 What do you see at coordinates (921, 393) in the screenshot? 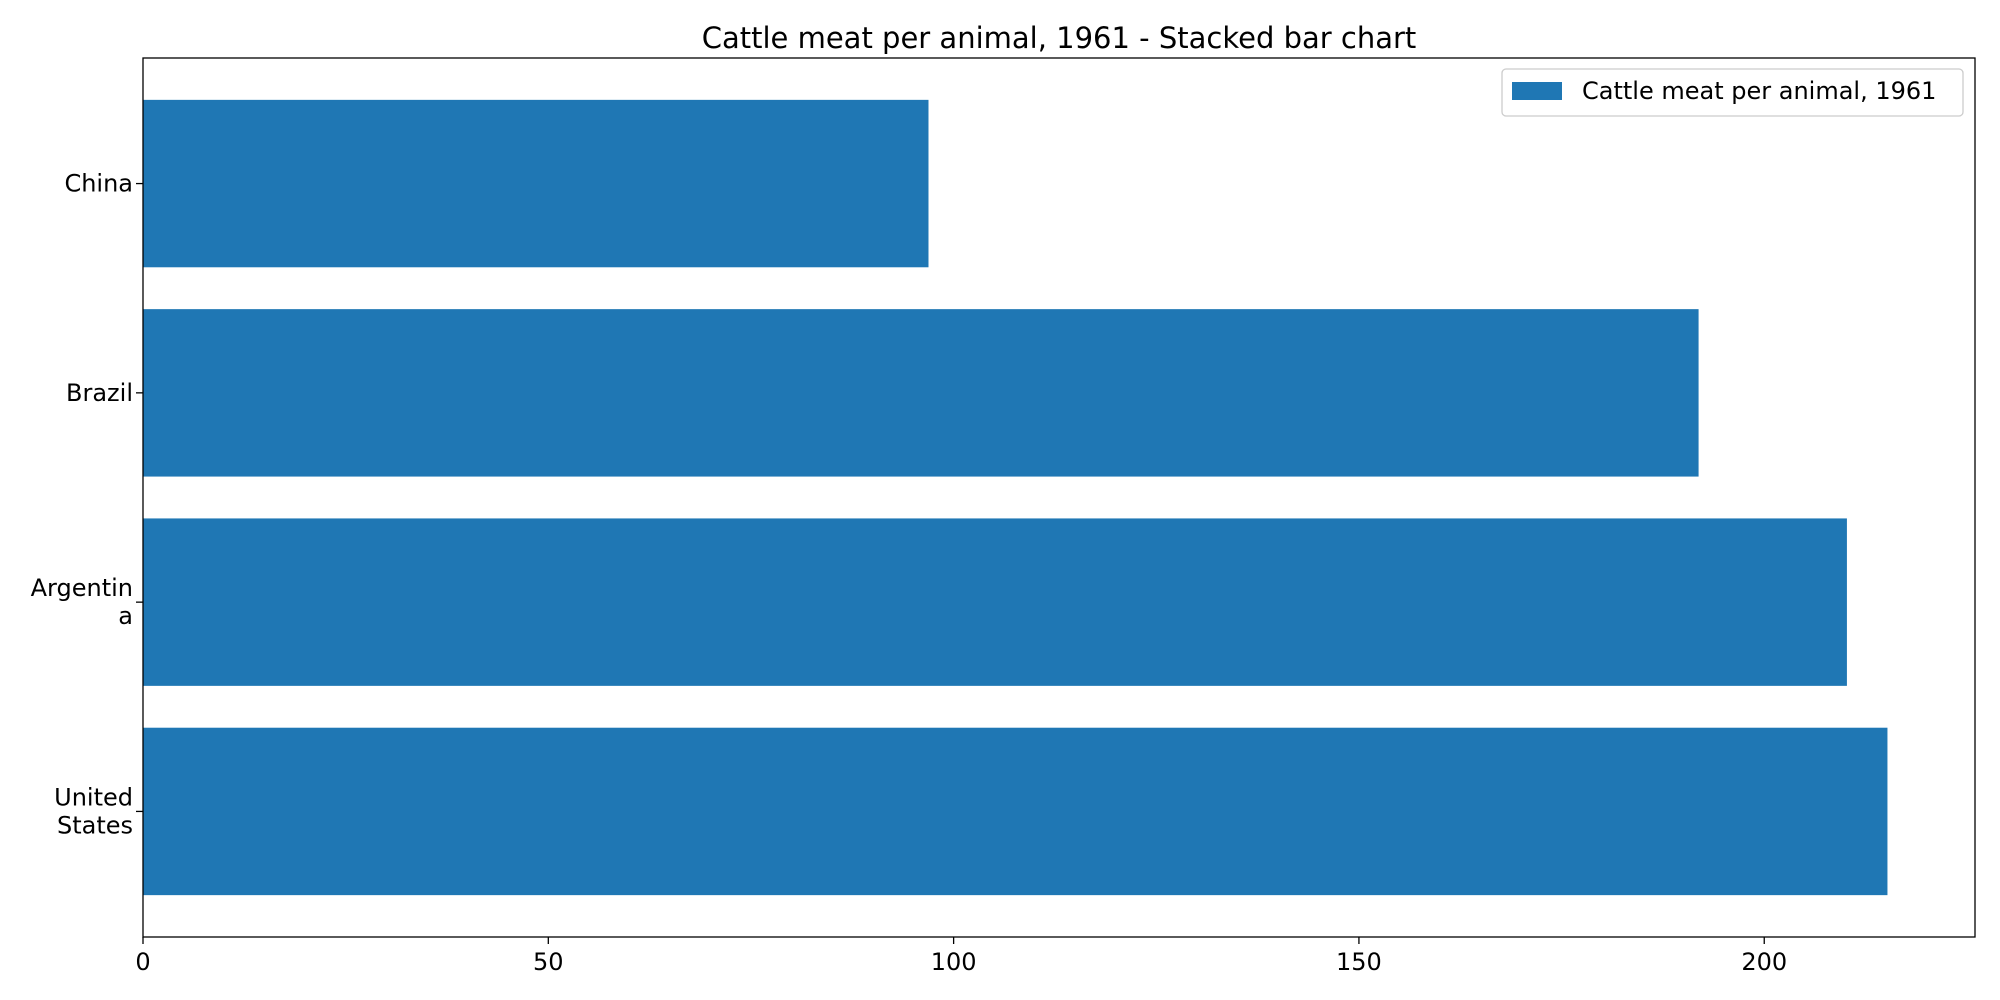
I see `bar-brazil` at bounding box center [921, 393].